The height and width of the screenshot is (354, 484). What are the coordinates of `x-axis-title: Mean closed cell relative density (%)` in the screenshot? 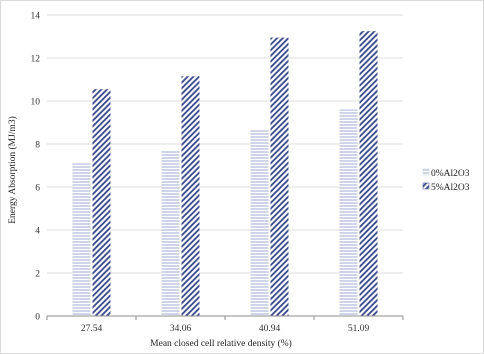 It's located at (221, 343).